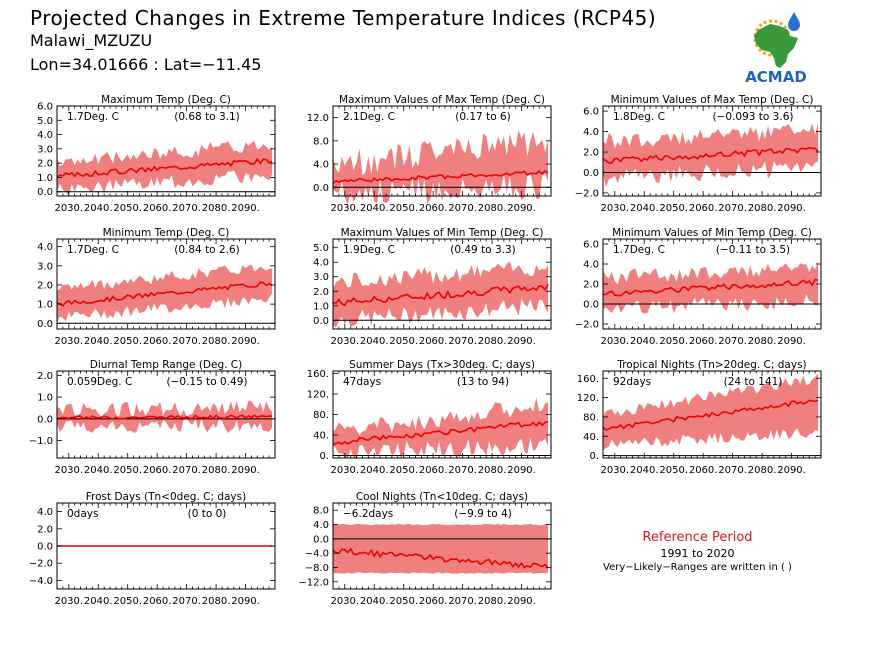 This screenshot has width=879, height=659. Describe the element at coordinates (41, 564) in the screenshot. I see `y-tick-label: −2.0` at that location.